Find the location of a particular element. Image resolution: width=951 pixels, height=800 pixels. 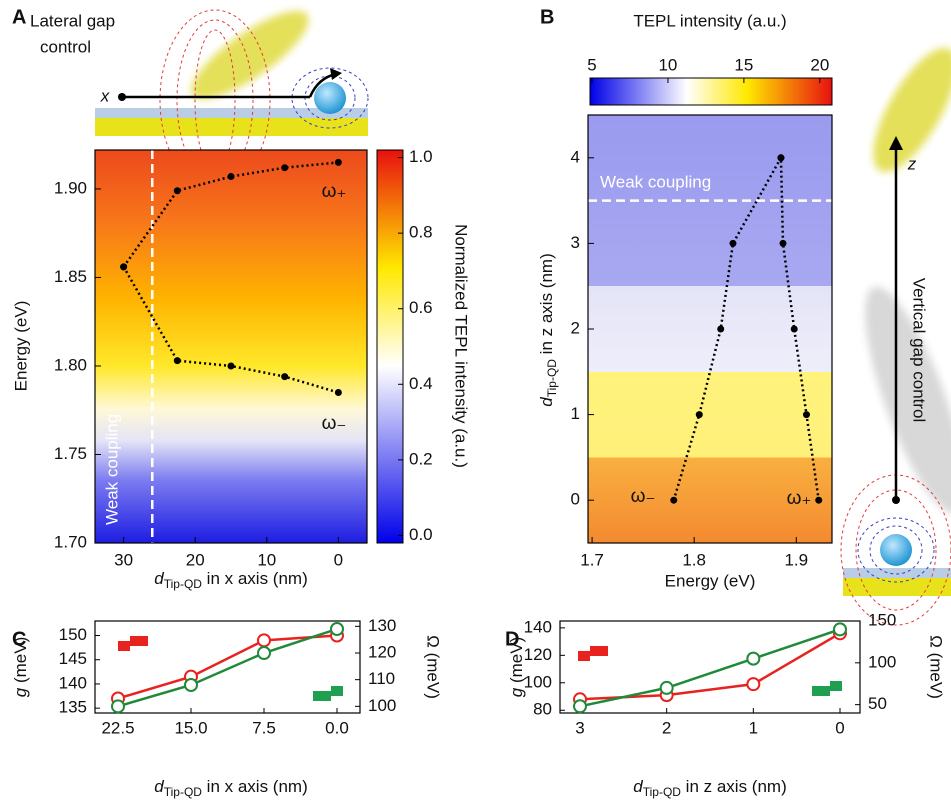

colorbar-tick-label: 0.6 is located at coordinates (421, 307).